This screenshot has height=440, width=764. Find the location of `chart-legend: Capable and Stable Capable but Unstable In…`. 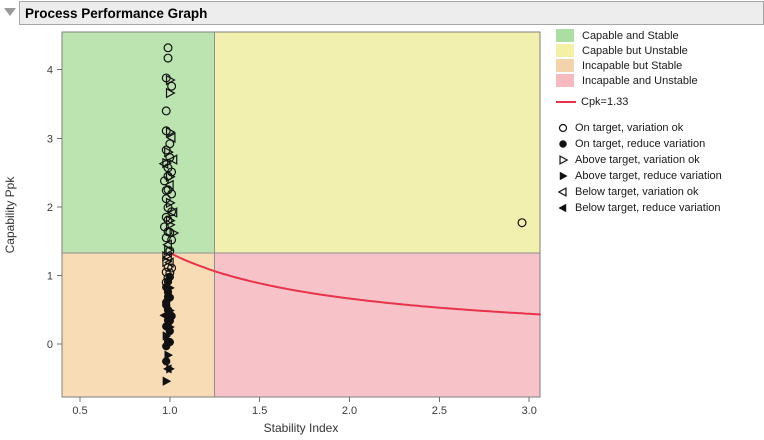

chart-legend: Capable and Stable Capable but Unstable In… is located at coordinates (639, 122).